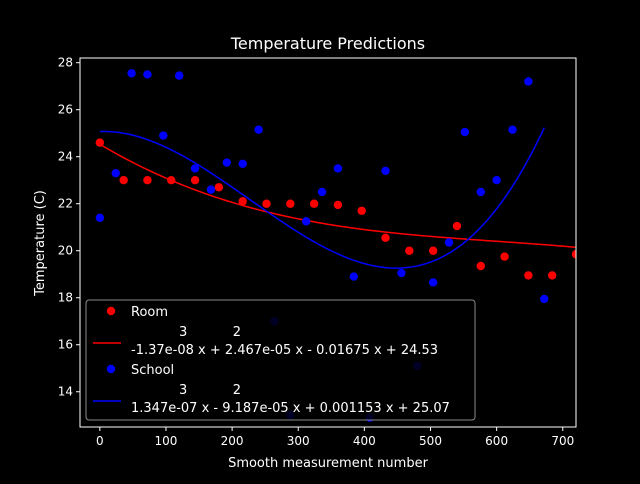 The height and width of the screenshot is (484, 640). Describe the element at coordinates (327, 43) in the screenshot. I see `chart-title: Temperature Predictions` at that location.